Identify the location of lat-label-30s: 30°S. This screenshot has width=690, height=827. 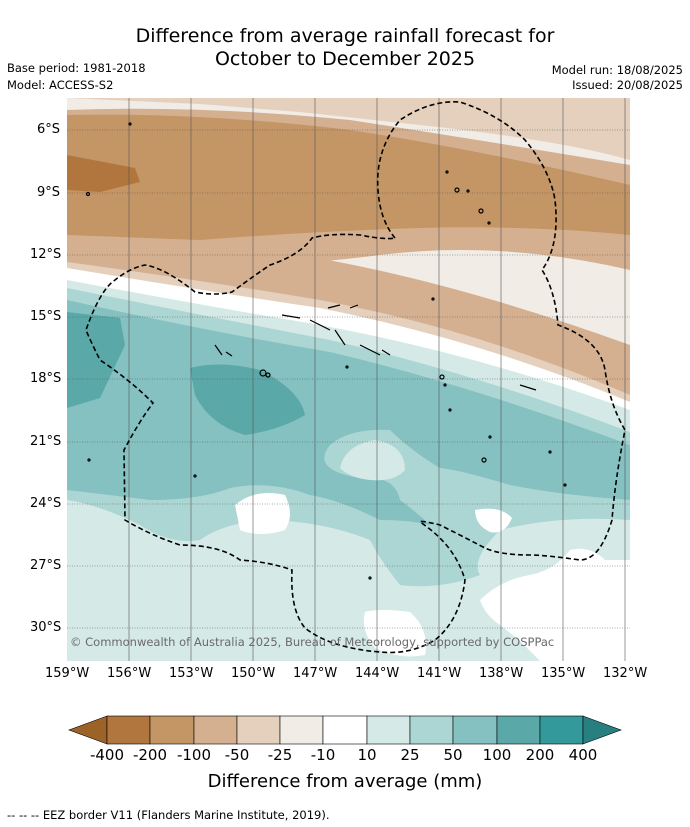
(46, 627).